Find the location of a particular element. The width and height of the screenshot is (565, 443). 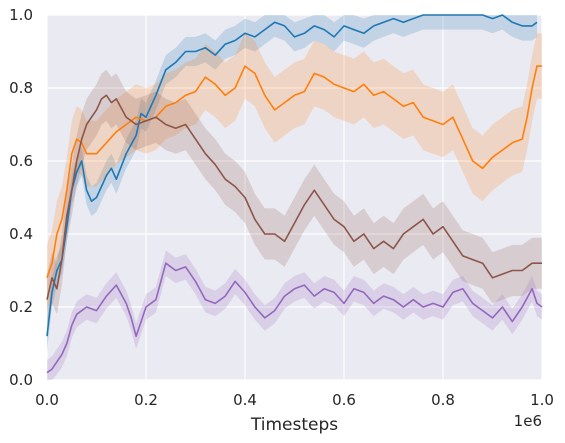

y-tick-label: 0.2 is located at coordinates (21, 307).